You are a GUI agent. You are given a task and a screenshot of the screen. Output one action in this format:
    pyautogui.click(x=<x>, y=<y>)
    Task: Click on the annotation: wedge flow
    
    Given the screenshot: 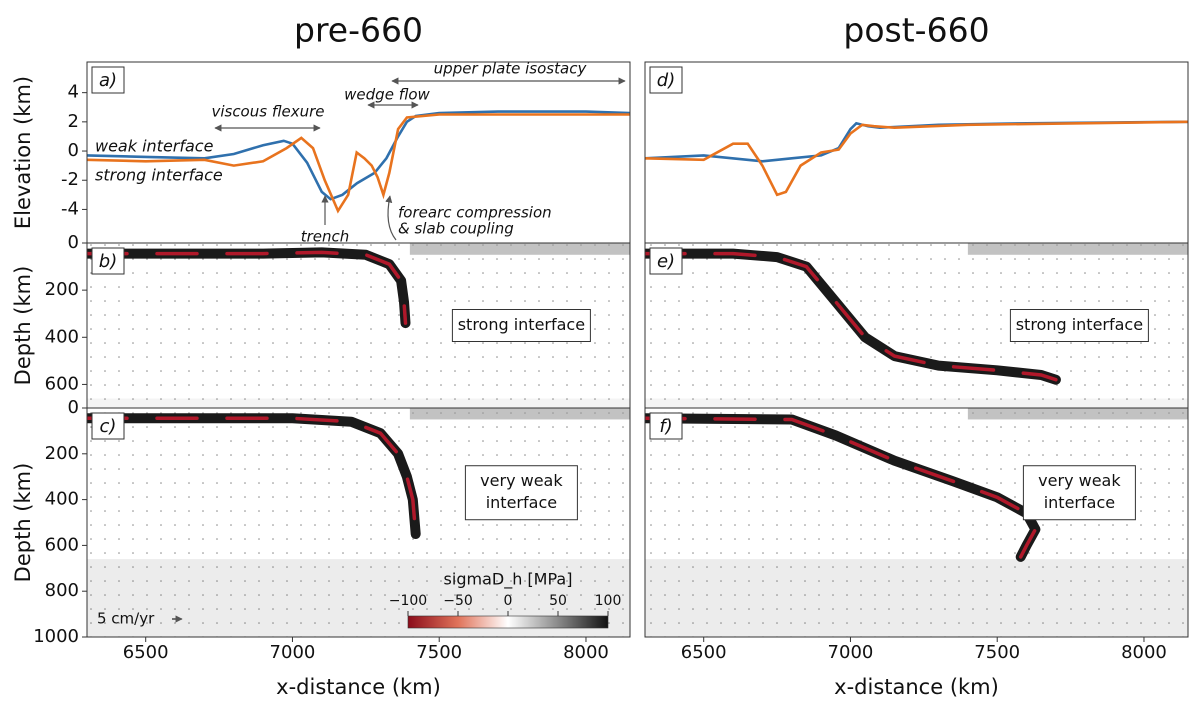 What is the action you would take?
    pyautogui.click(x=387, y=95)
    